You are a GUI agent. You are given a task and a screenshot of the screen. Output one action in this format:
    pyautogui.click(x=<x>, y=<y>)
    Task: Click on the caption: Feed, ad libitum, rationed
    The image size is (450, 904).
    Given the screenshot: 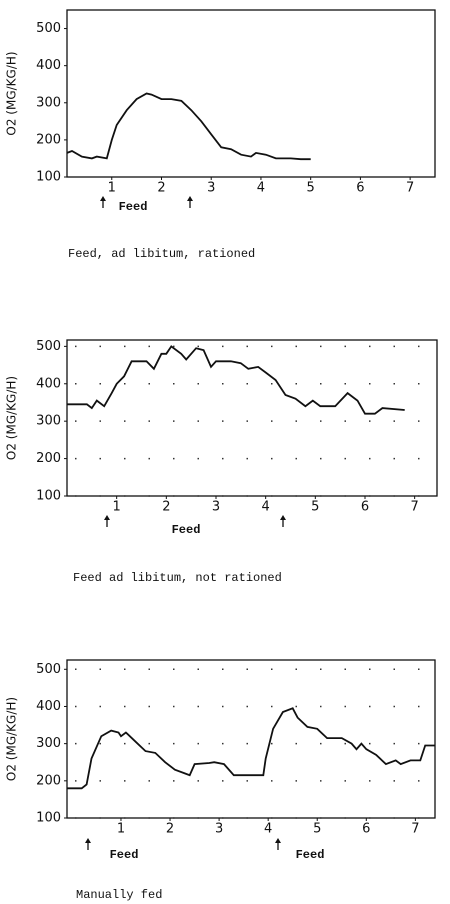 What is the action you would take?
    pyautogui.click(x=161, y=254)
    